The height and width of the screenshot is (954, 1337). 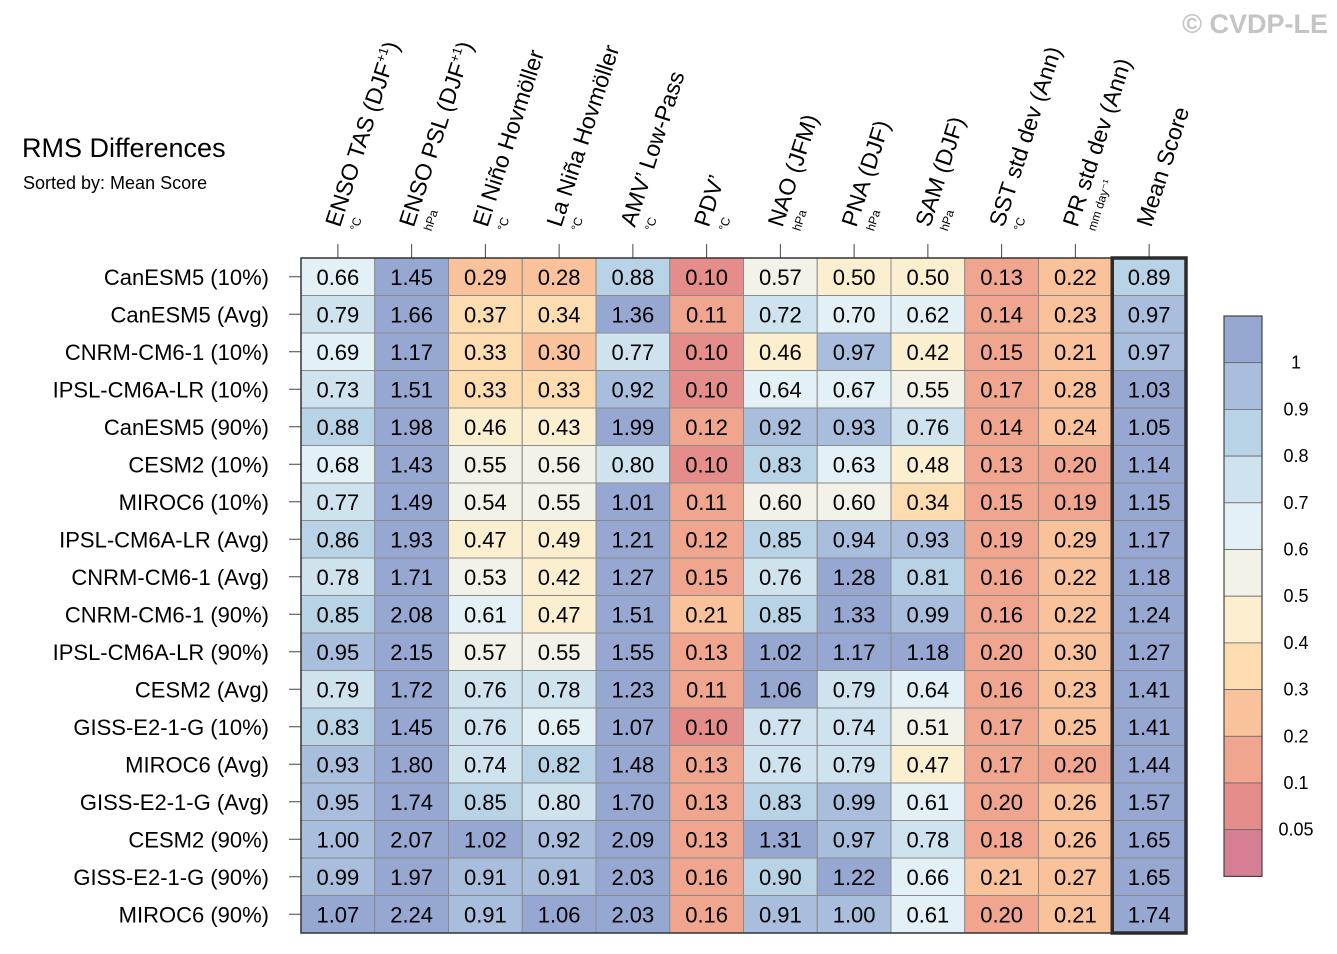 What do you see at coordinates (632, 689) in the screenshot?
I see `cell-value: 1.23` at bounding box center [632, 689].